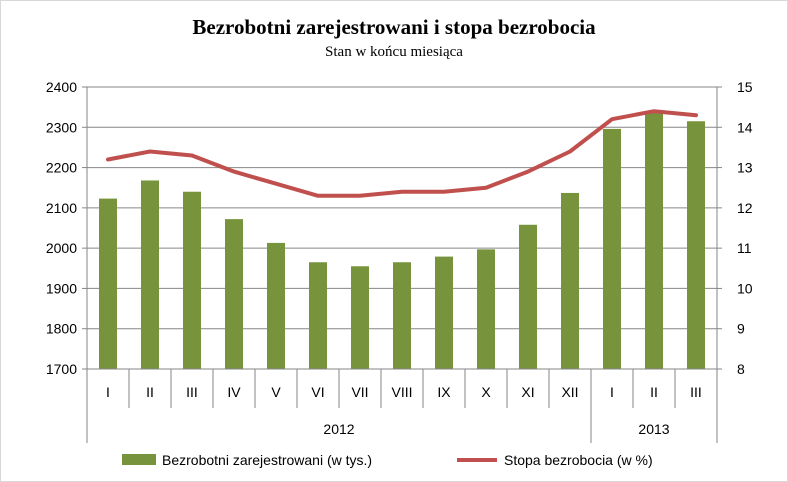 The width and height of the screenshot is (788, 482). Describe the element at coordinates (338, 429) in the screenshot. I see `year-label: 2012` at that location.